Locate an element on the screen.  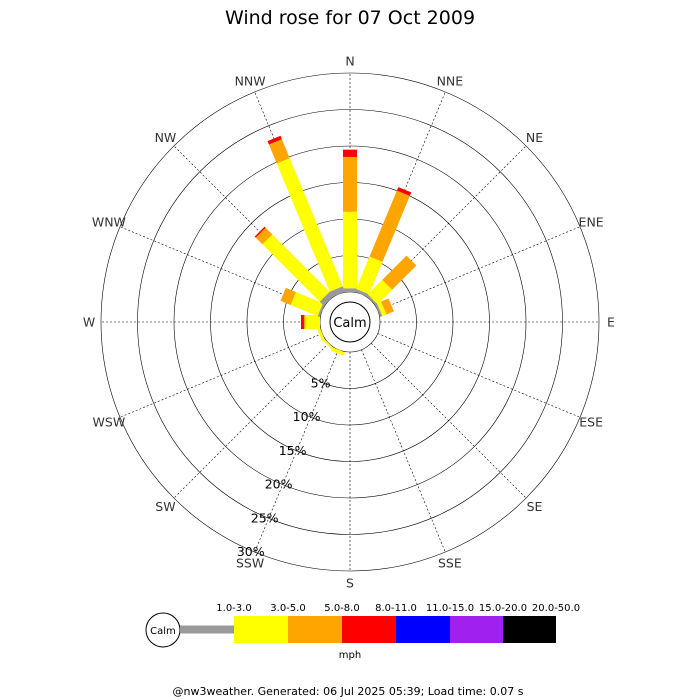
direction-label-sw: SW is located at coordinates (165, 506).